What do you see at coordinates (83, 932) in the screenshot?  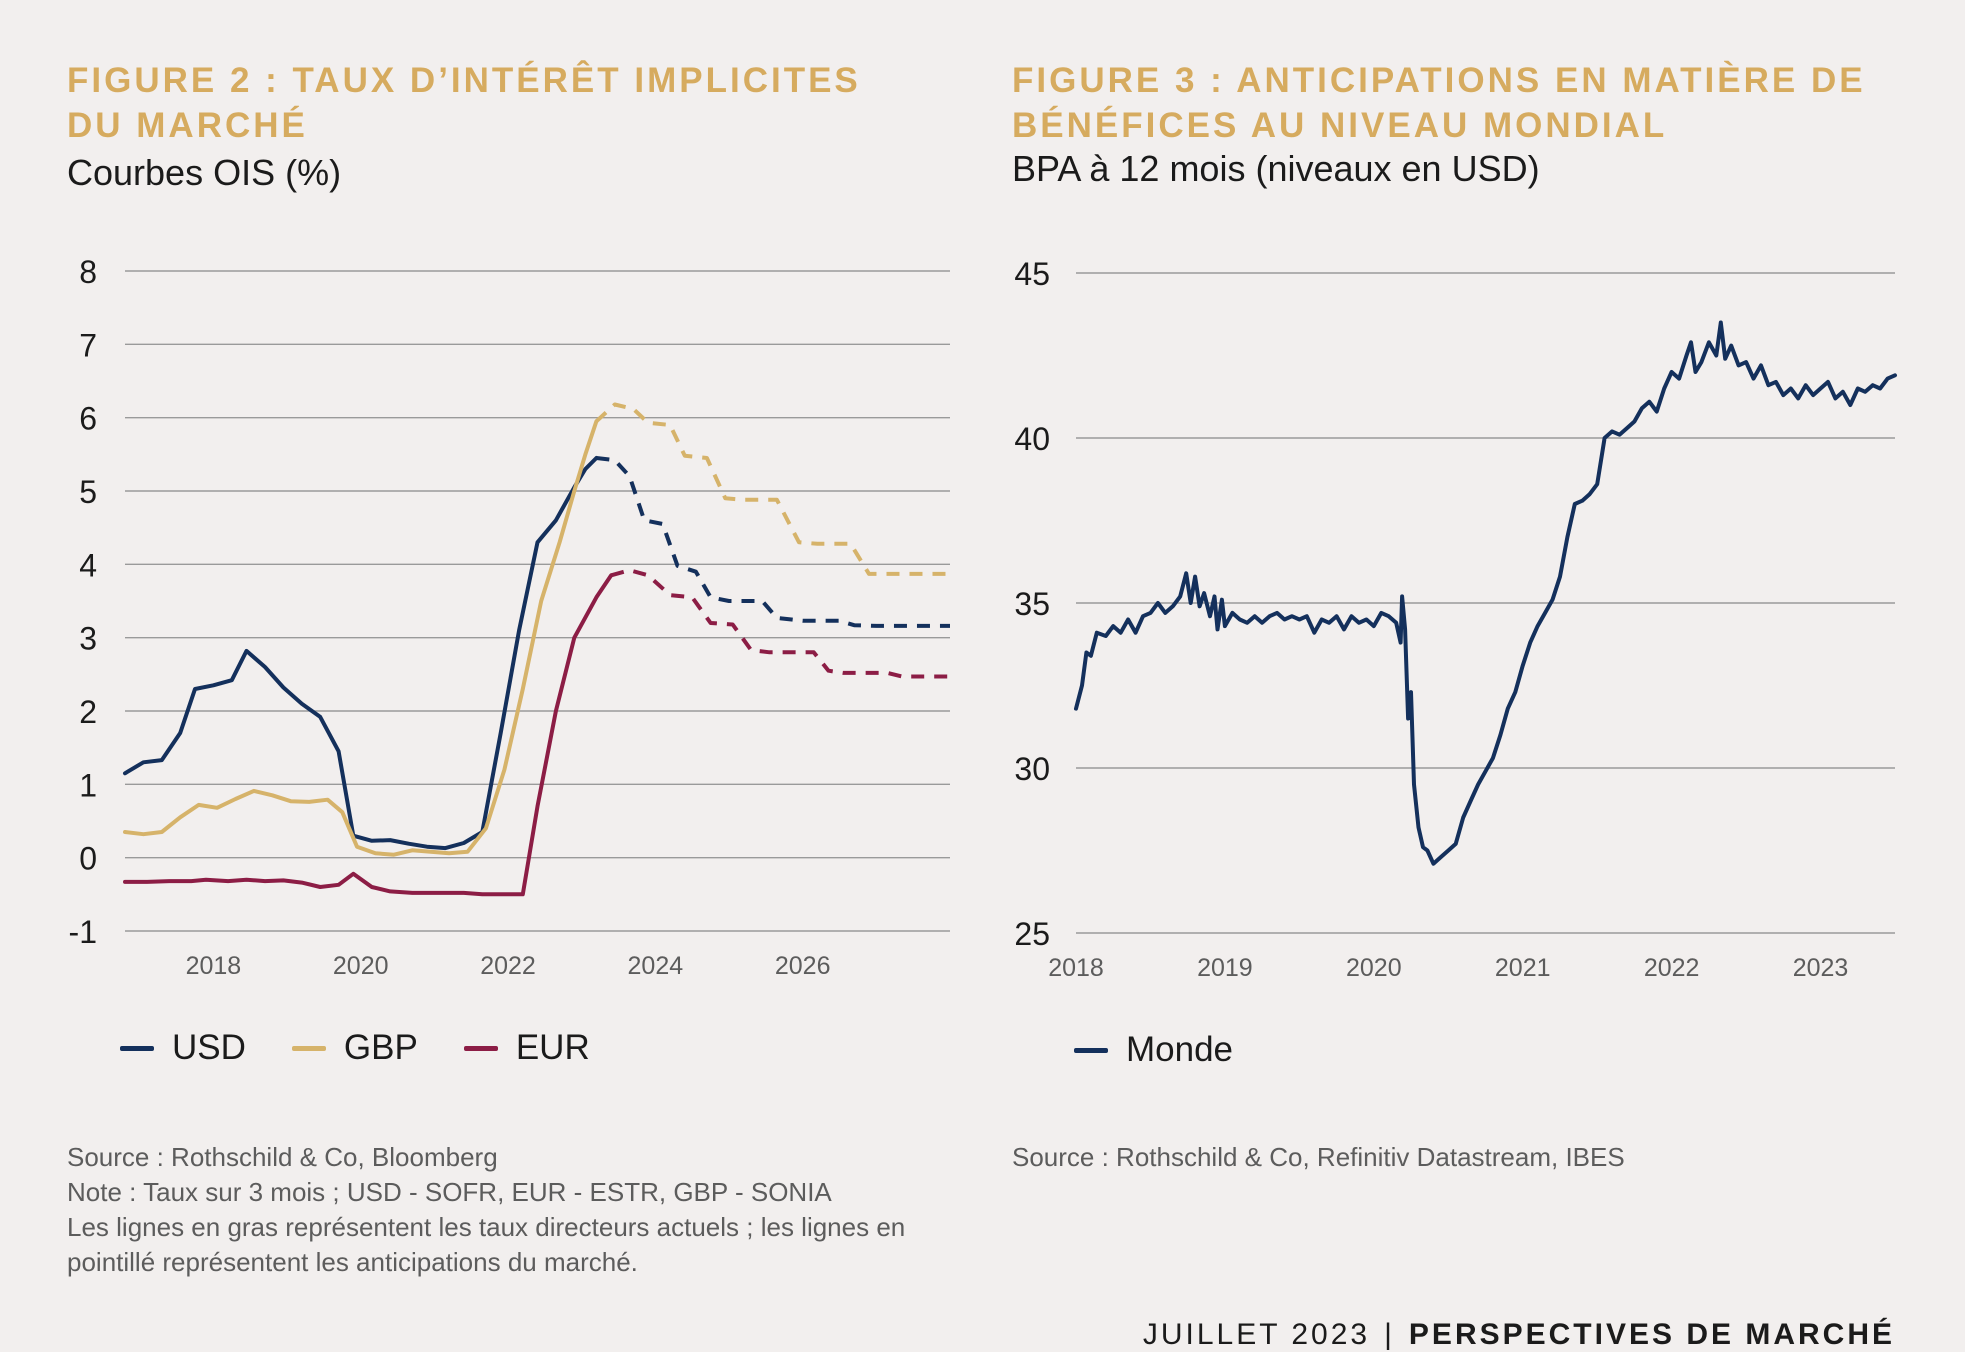 I see `y-tick-label: -1` at bounding box center [83, 932].